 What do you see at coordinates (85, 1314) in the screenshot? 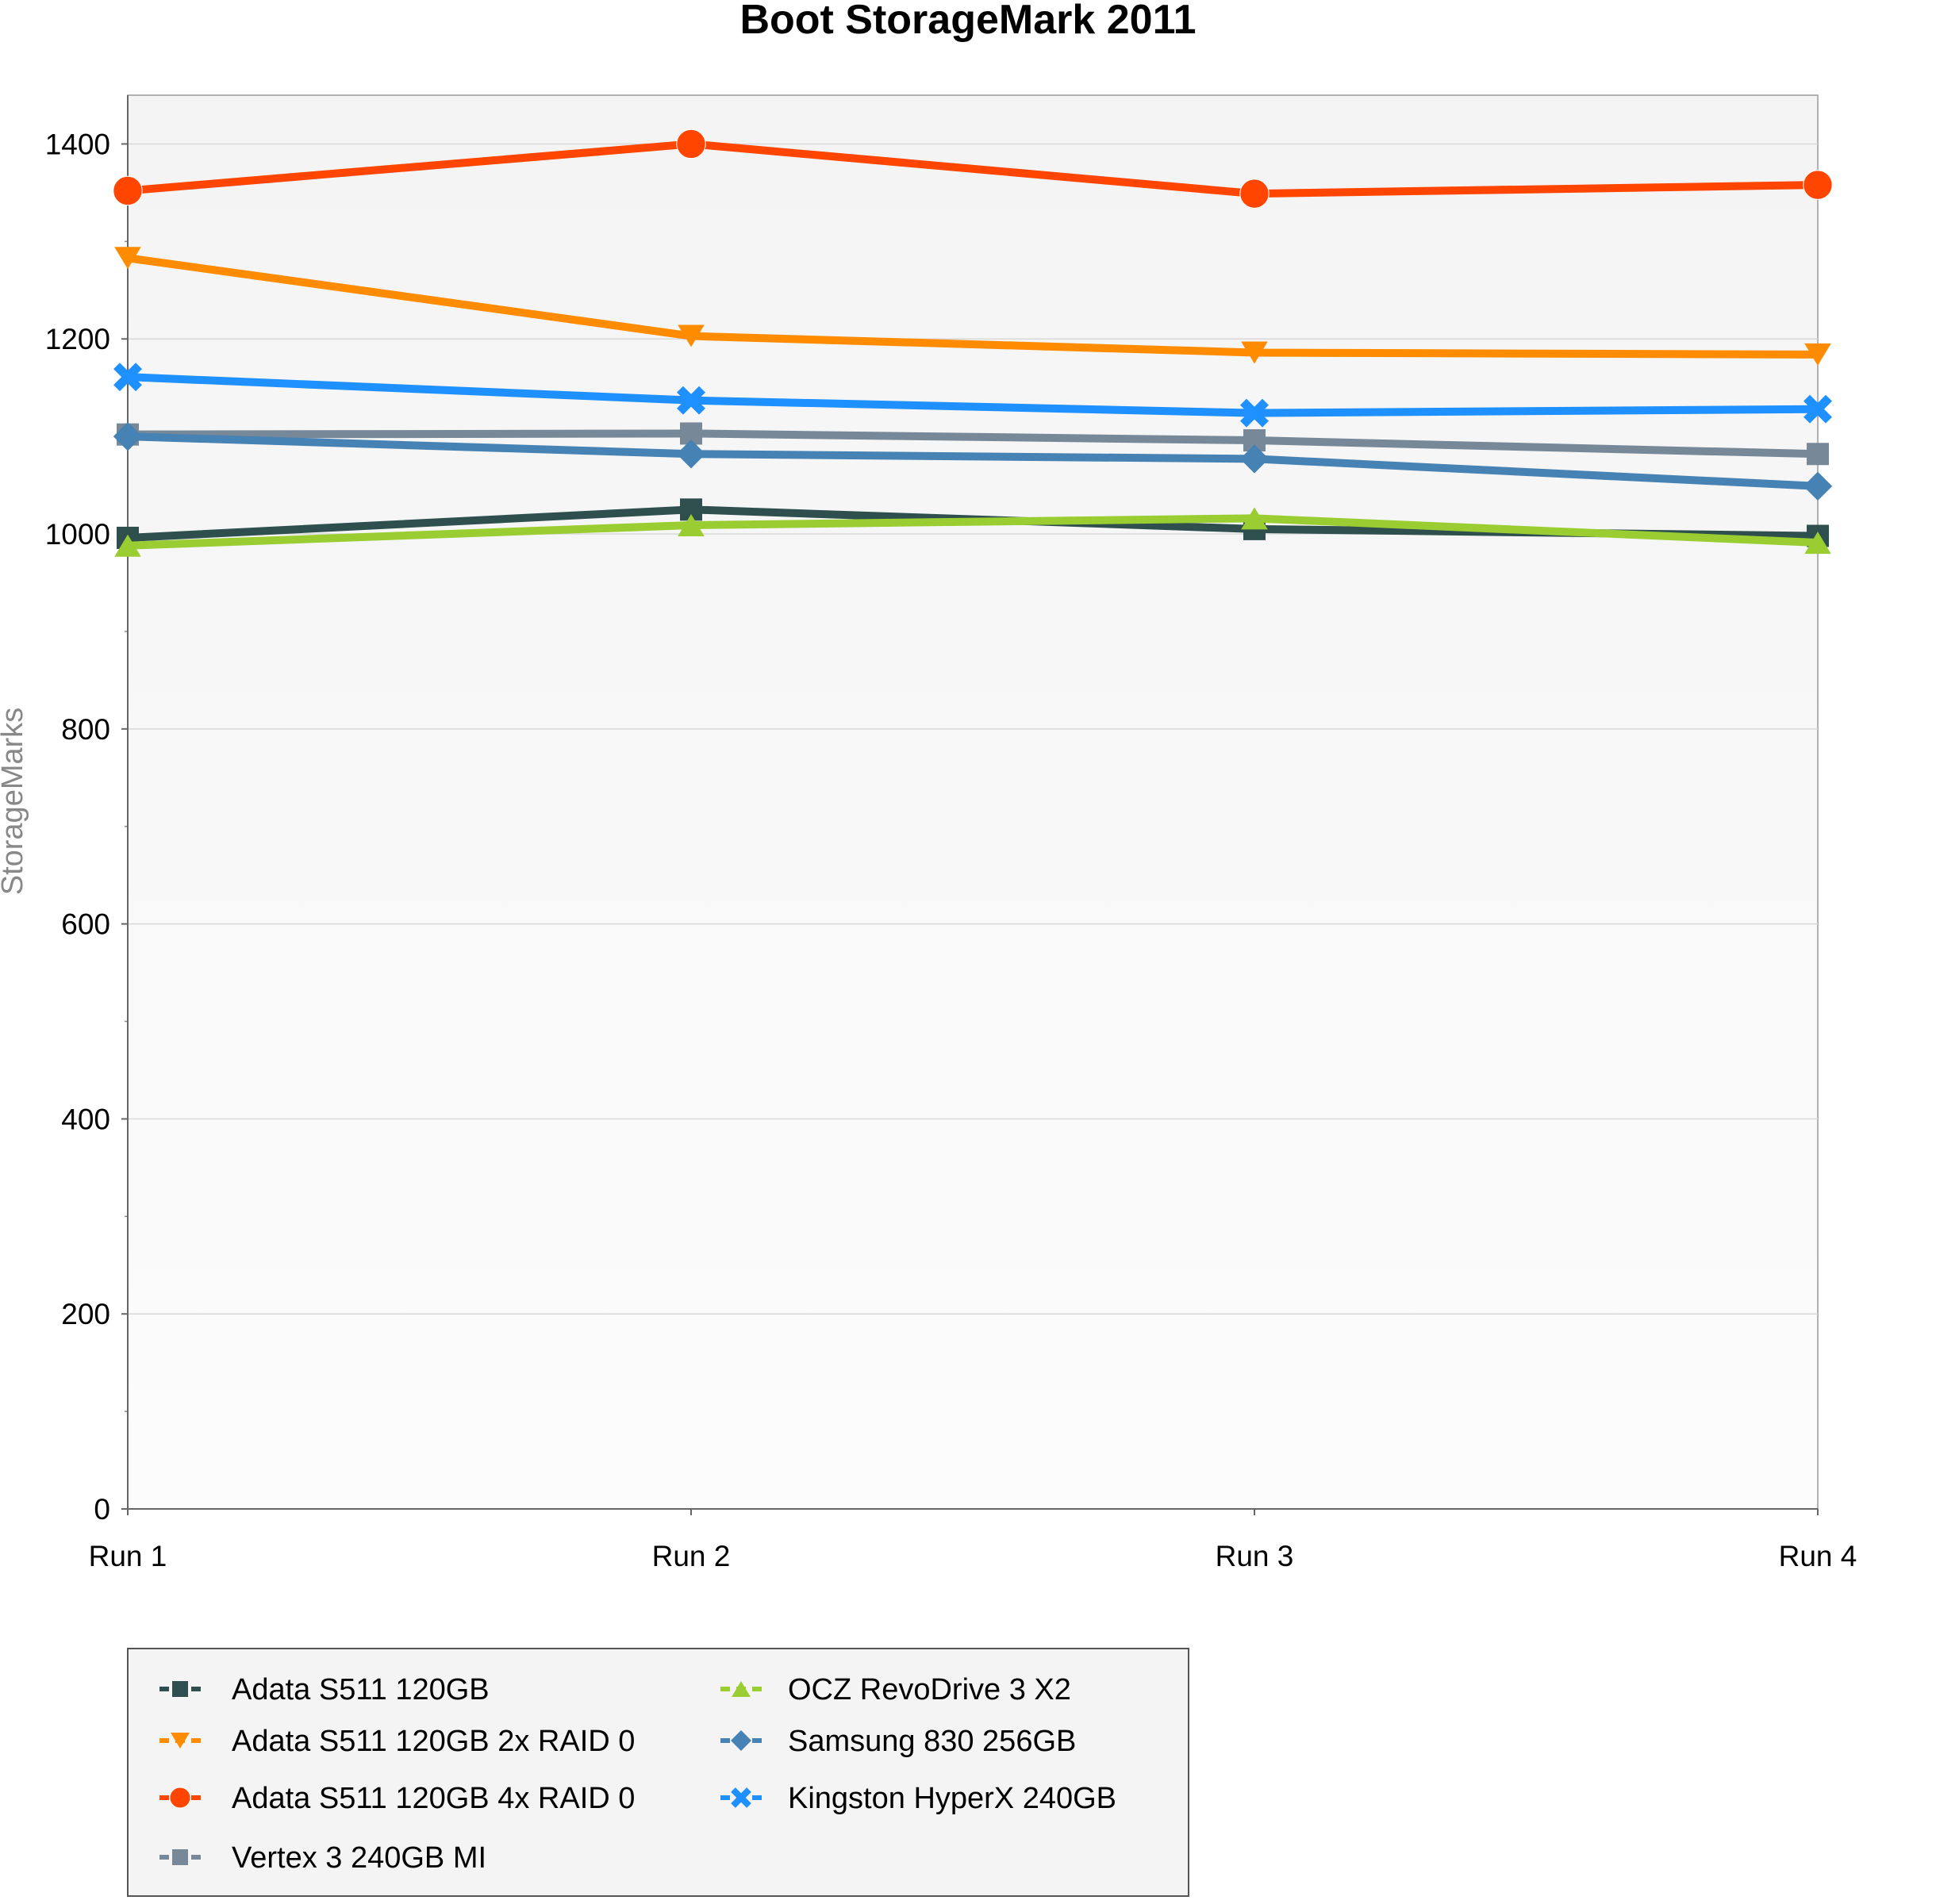
I see `y-tick-label: 200` at bounding box center [85, 1314].